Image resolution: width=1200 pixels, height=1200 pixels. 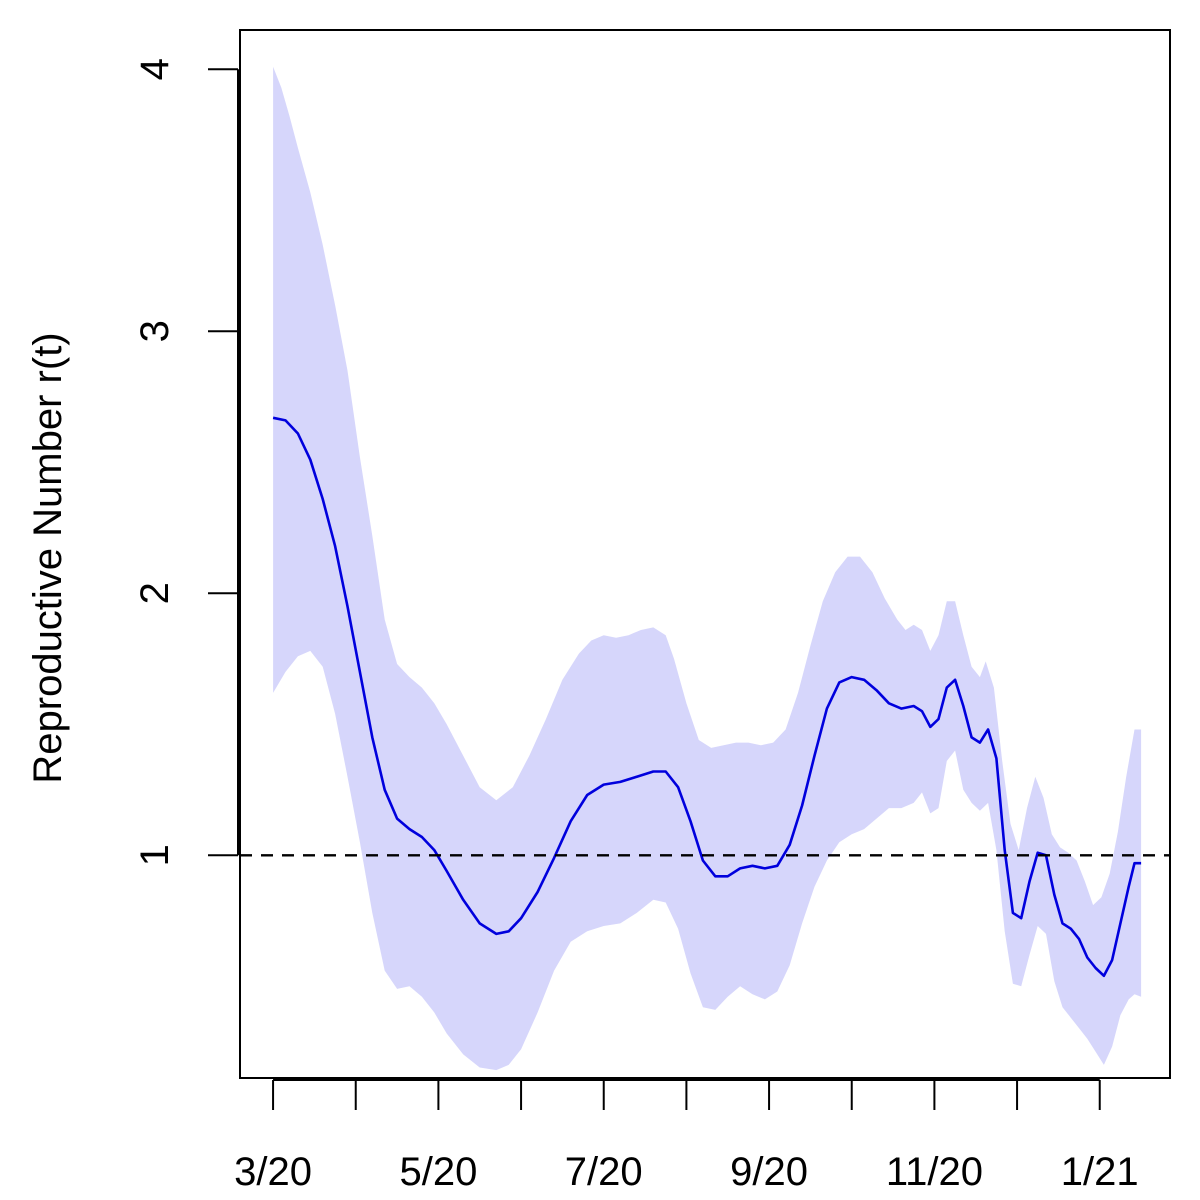 What do you see at coordinates (155, 593) in the screenshot?
I see `y-tick-label: 2` at bounding box center [155, 593].